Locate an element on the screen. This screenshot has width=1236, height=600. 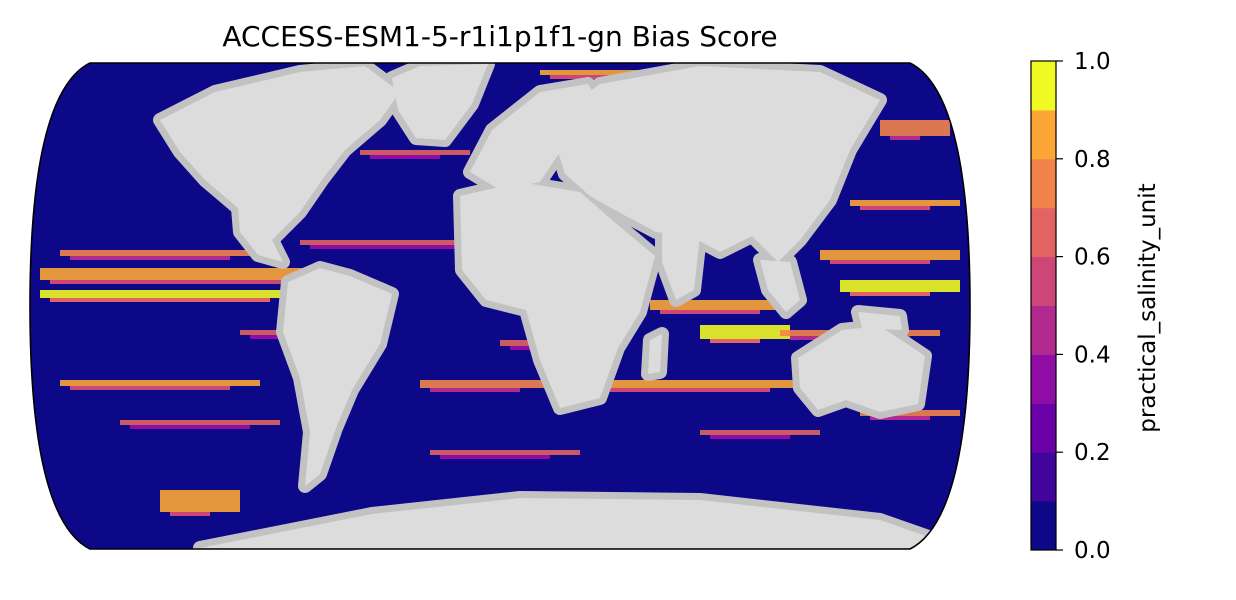
asia-land is located at coordinates (714, 164).